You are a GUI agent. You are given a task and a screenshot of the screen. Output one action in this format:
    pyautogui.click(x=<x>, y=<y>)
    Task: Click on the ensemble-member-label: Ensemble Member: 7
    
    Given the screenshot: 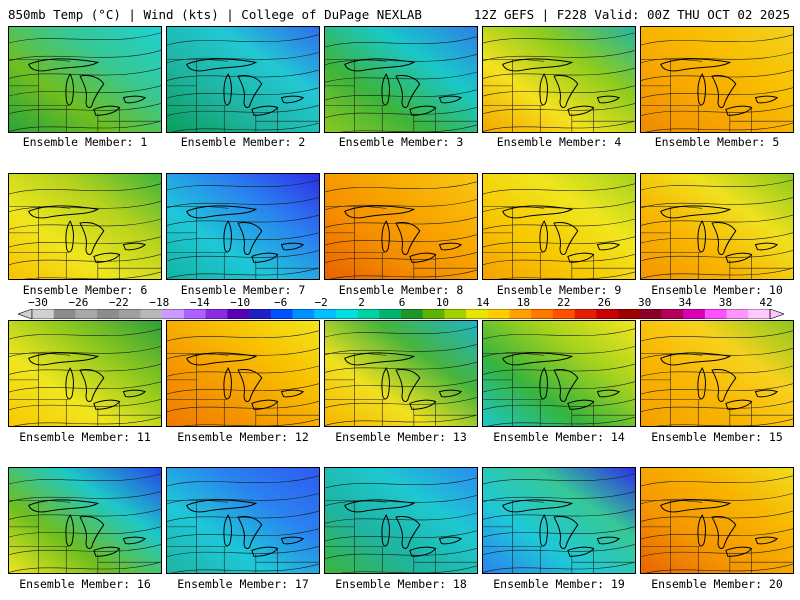 What is the action you would take?
    pyautogui.click(x=243, y=290)
    